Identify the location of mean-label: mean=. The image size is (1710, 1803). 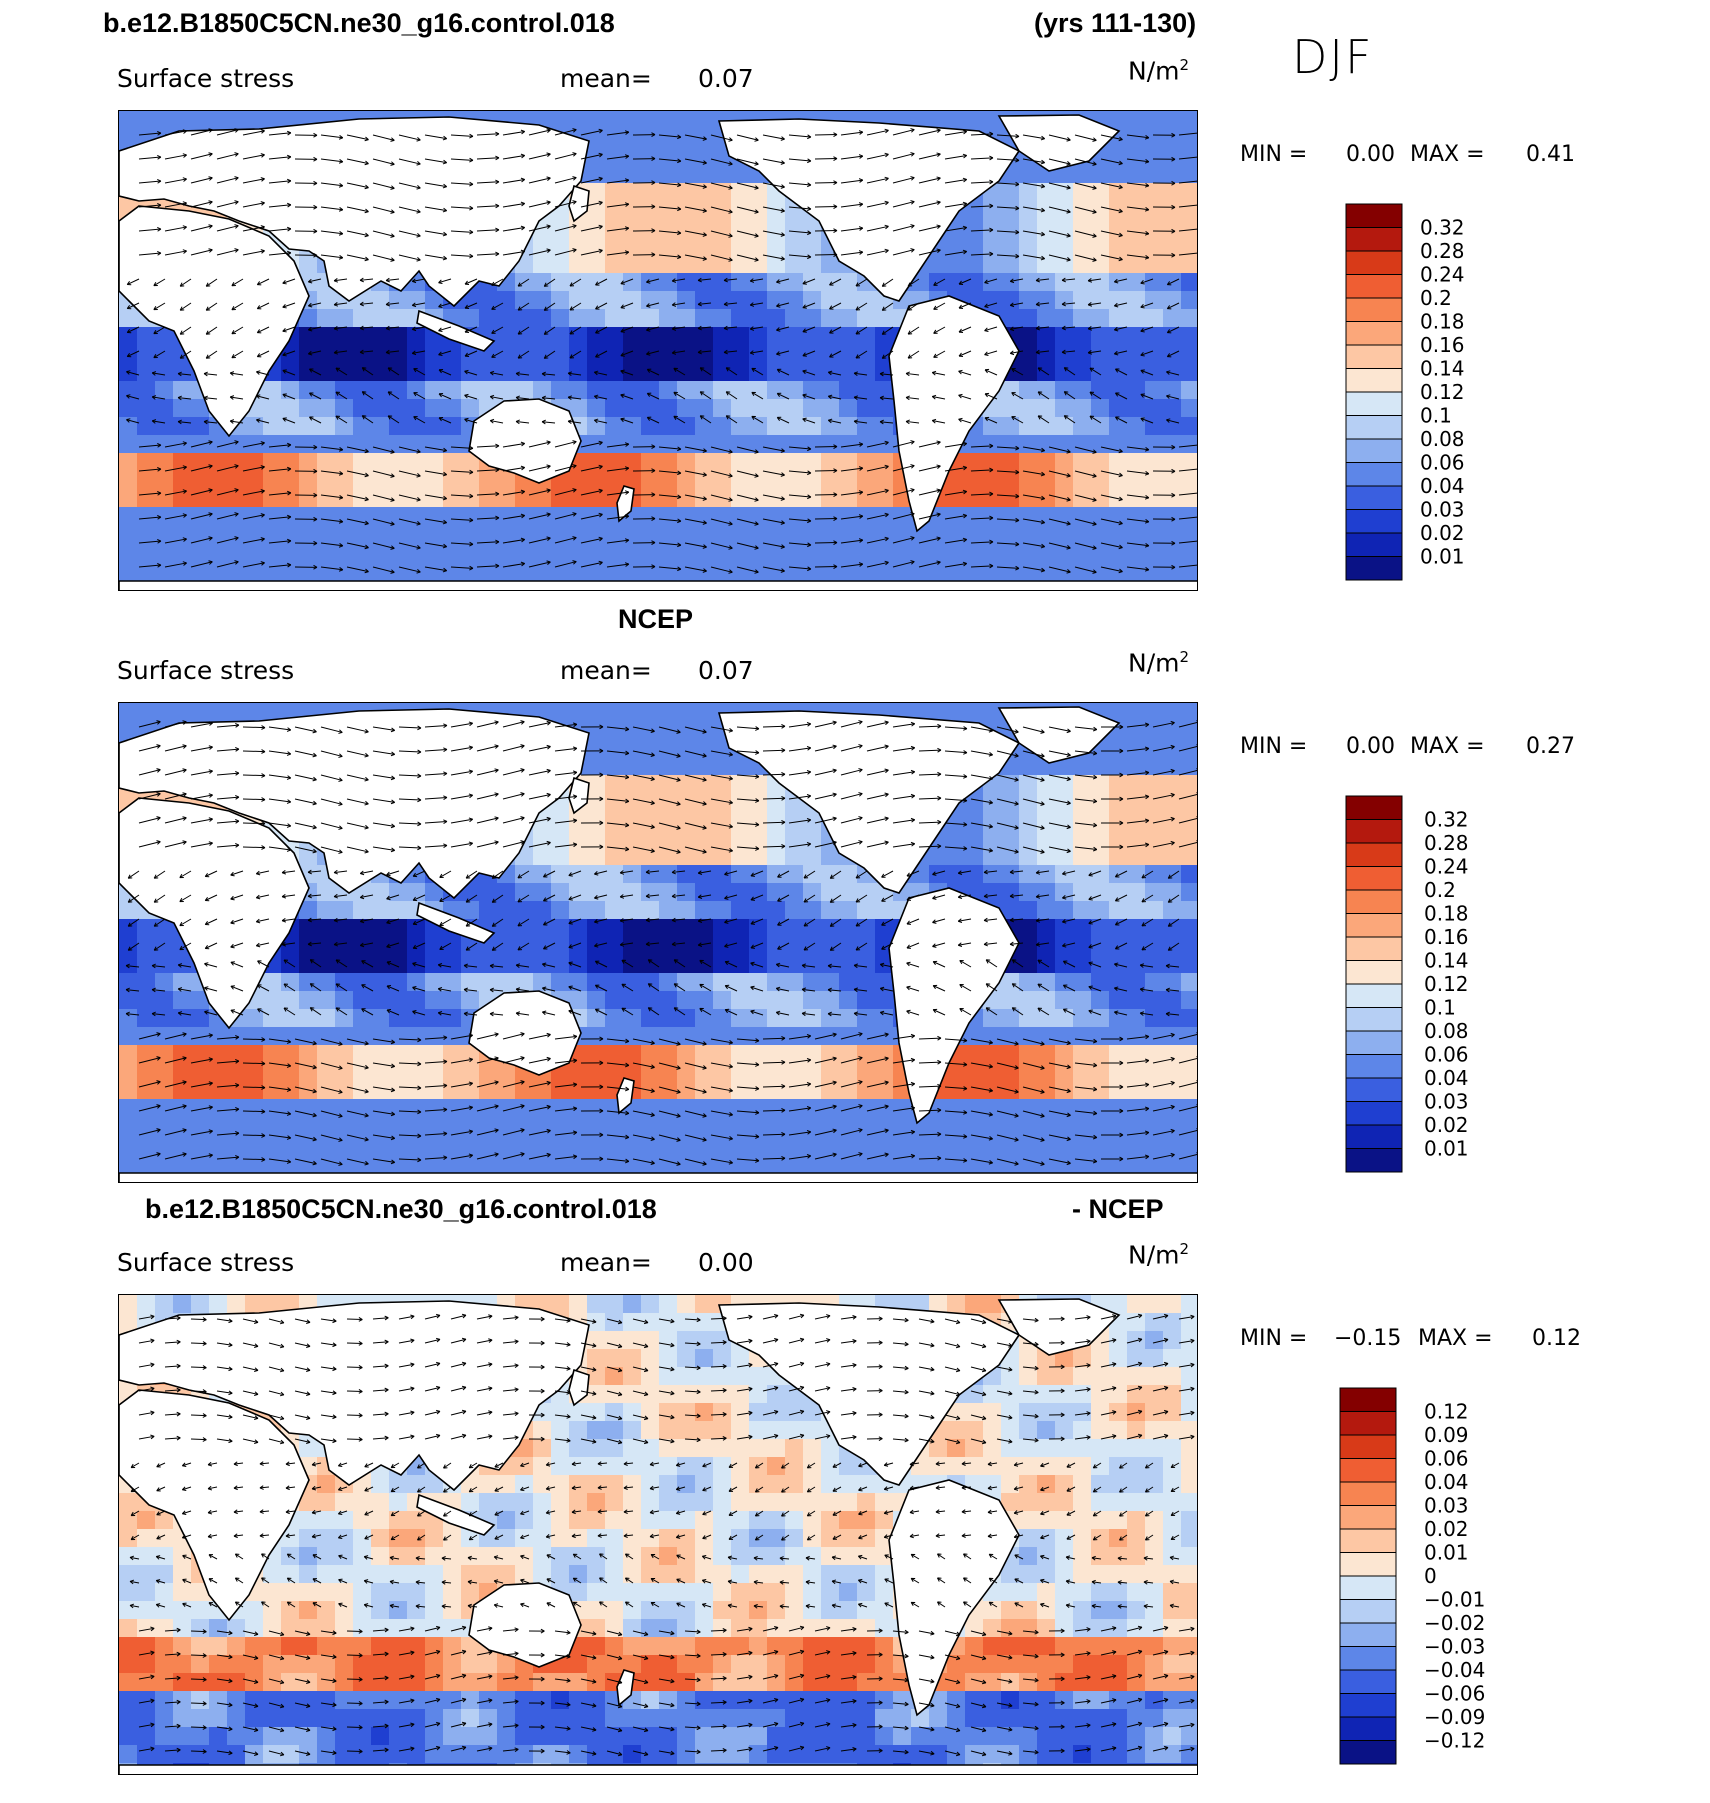
(606, 670).